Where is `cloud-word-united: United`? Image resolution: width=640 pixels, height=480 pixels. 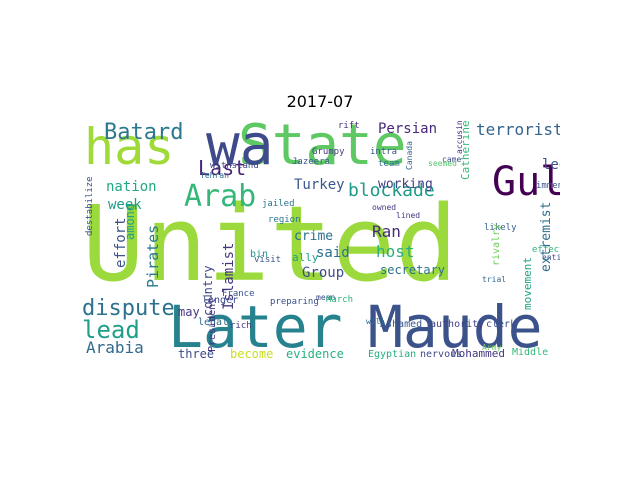 cloud-word-united: United is located at coordinates (270, 244).